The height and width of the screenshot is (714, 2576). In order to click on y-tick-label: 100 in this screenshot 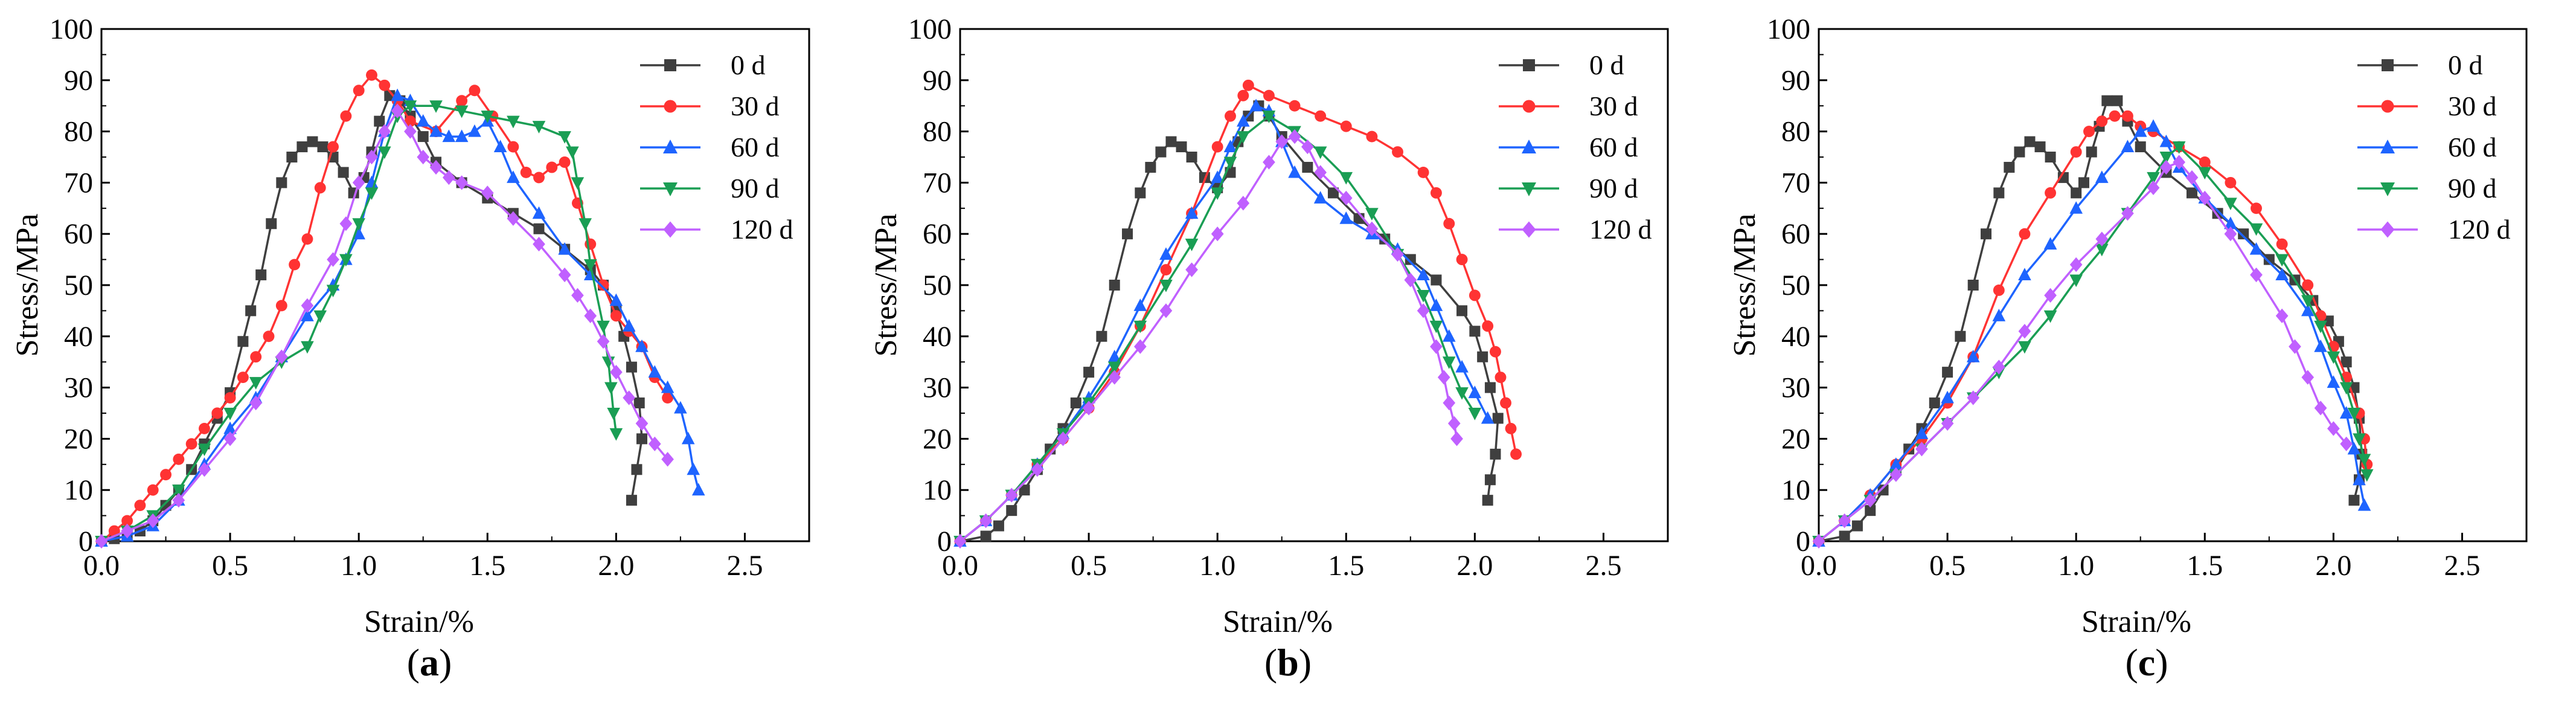, I will do `click(930, 29)`.